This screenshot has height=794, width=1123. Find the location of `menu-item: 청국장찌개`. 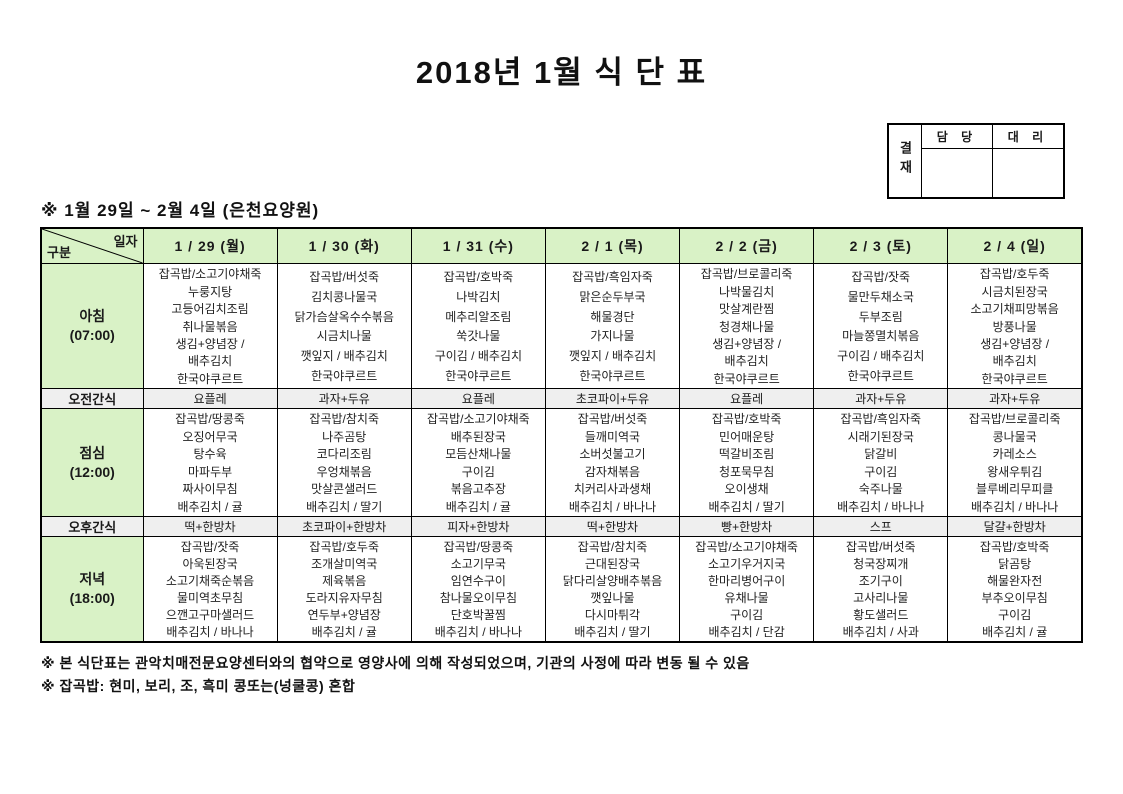

menu-item: 청국장찌개 is located at coordinates (881, 564).